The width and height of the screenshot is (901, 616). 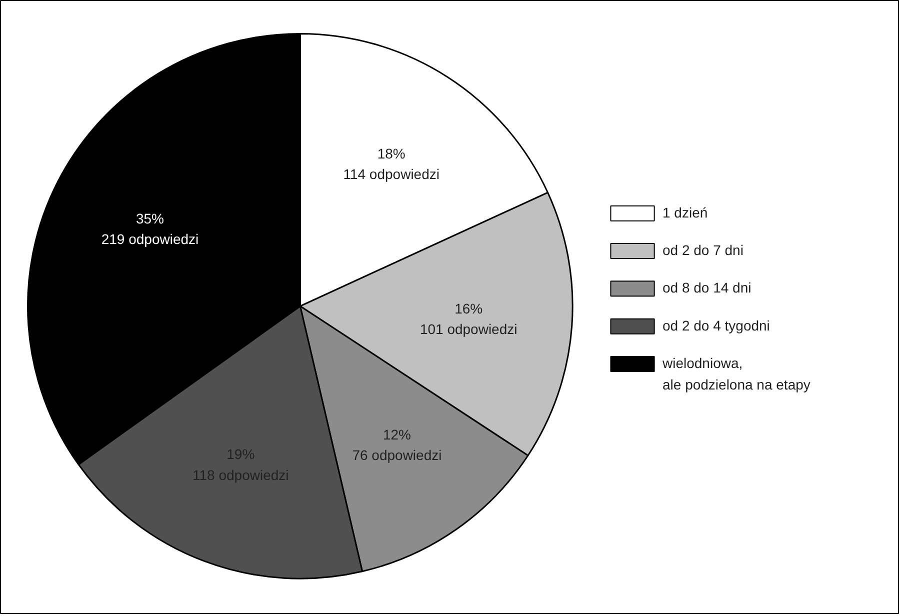 What do you see at coordinates (391, 163) in the screenshot?
I see `data-label: 18% 114 odpowiedzi` at bounding box center [391, 163].